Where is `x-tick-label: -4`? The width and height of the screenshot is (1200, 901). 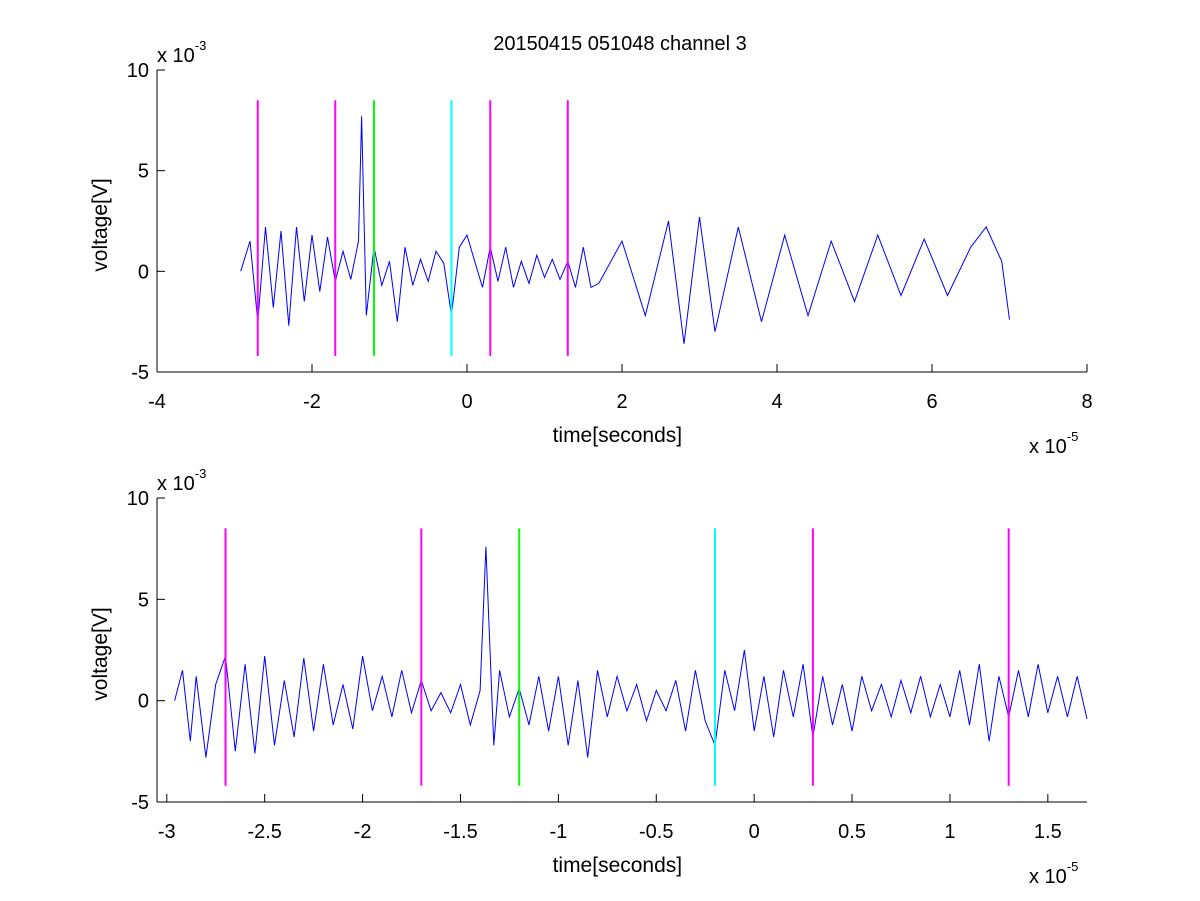
x-tick-label: -4 is located at coordinates (157, 402).